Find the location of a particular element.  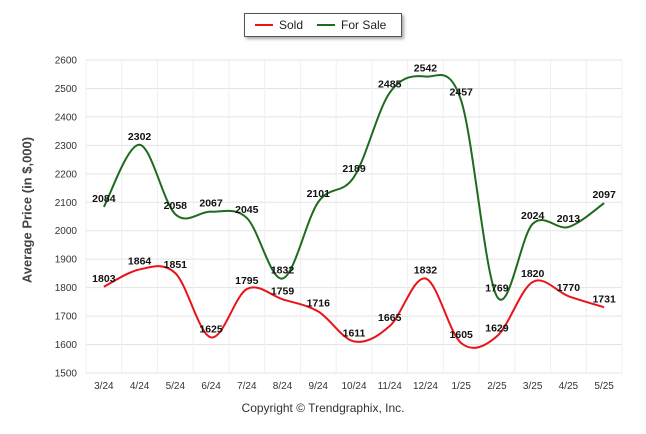

legend-item-sold: Sold is located at coordinates (279, 25).